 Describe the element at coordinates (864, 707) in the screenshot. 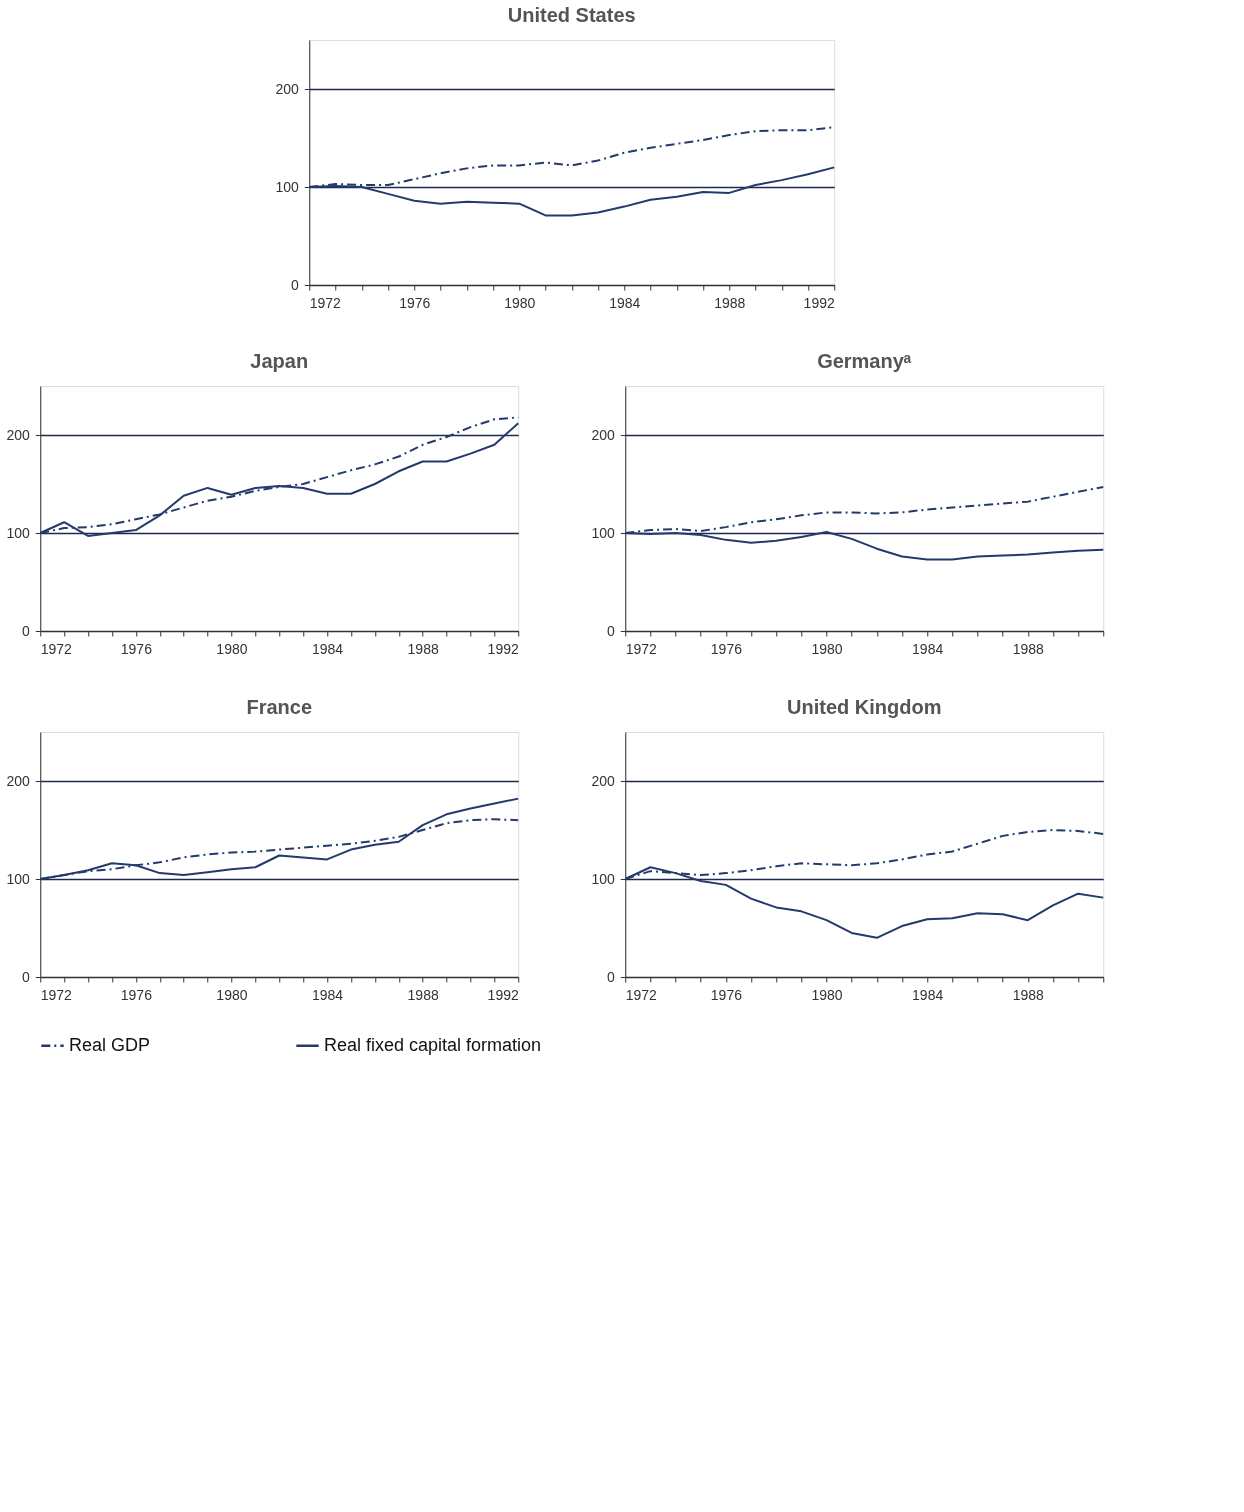

I see `chart-title: United Kingdom` at that location.